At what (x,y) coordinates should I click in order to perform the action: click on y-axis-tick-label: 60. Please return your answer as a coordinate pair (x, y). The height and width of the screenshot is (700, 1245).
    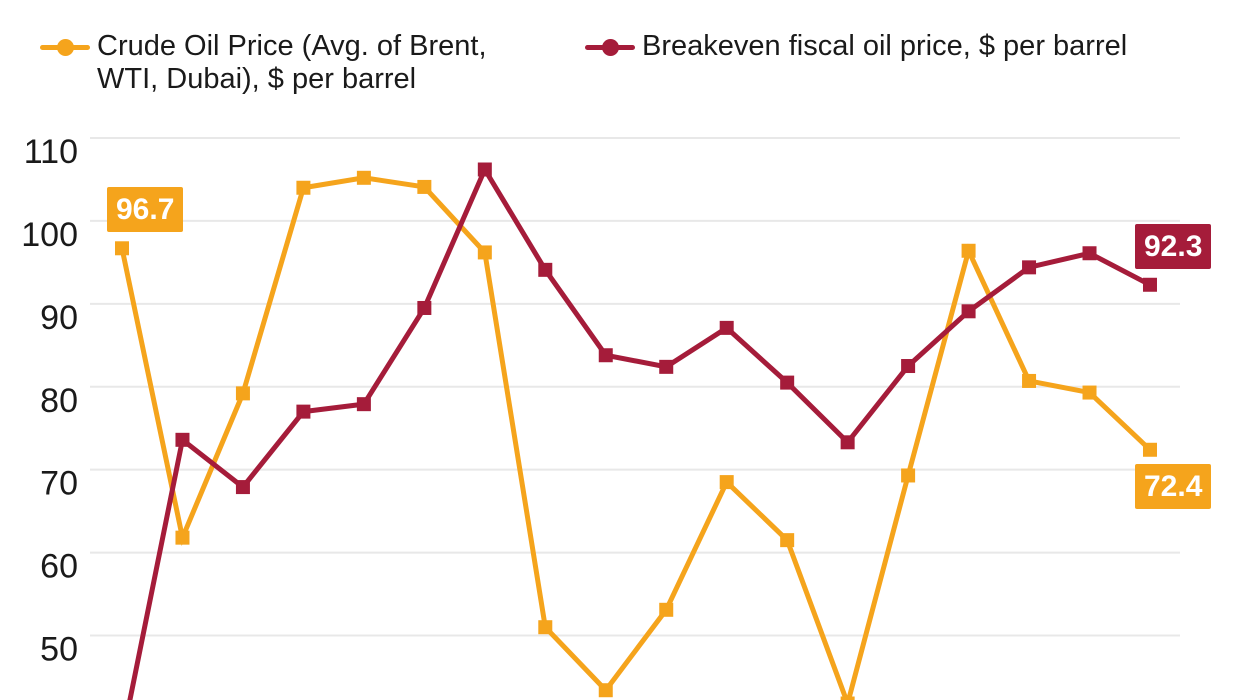
    Looking at the image, I should click on (59, 567).